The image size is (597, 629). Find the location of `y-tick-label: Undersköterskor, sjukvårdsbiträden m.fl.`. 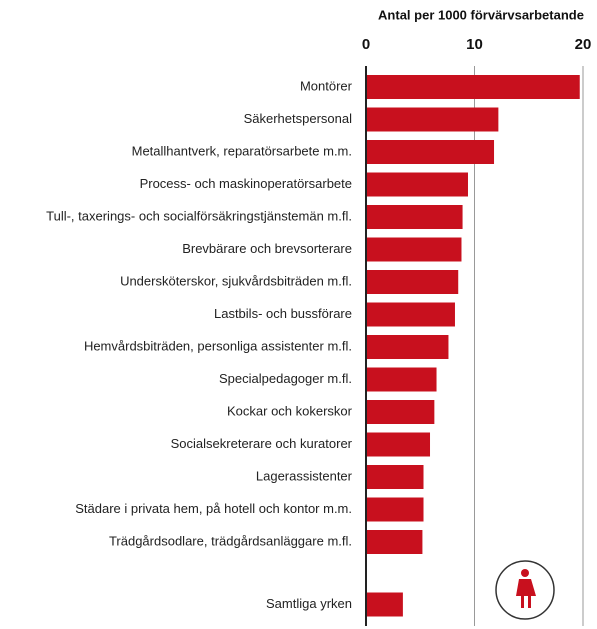

y-tick-label: Undersköterskor, sjukvårdsbiträden m.fl. is located at coordinates (236, 280).